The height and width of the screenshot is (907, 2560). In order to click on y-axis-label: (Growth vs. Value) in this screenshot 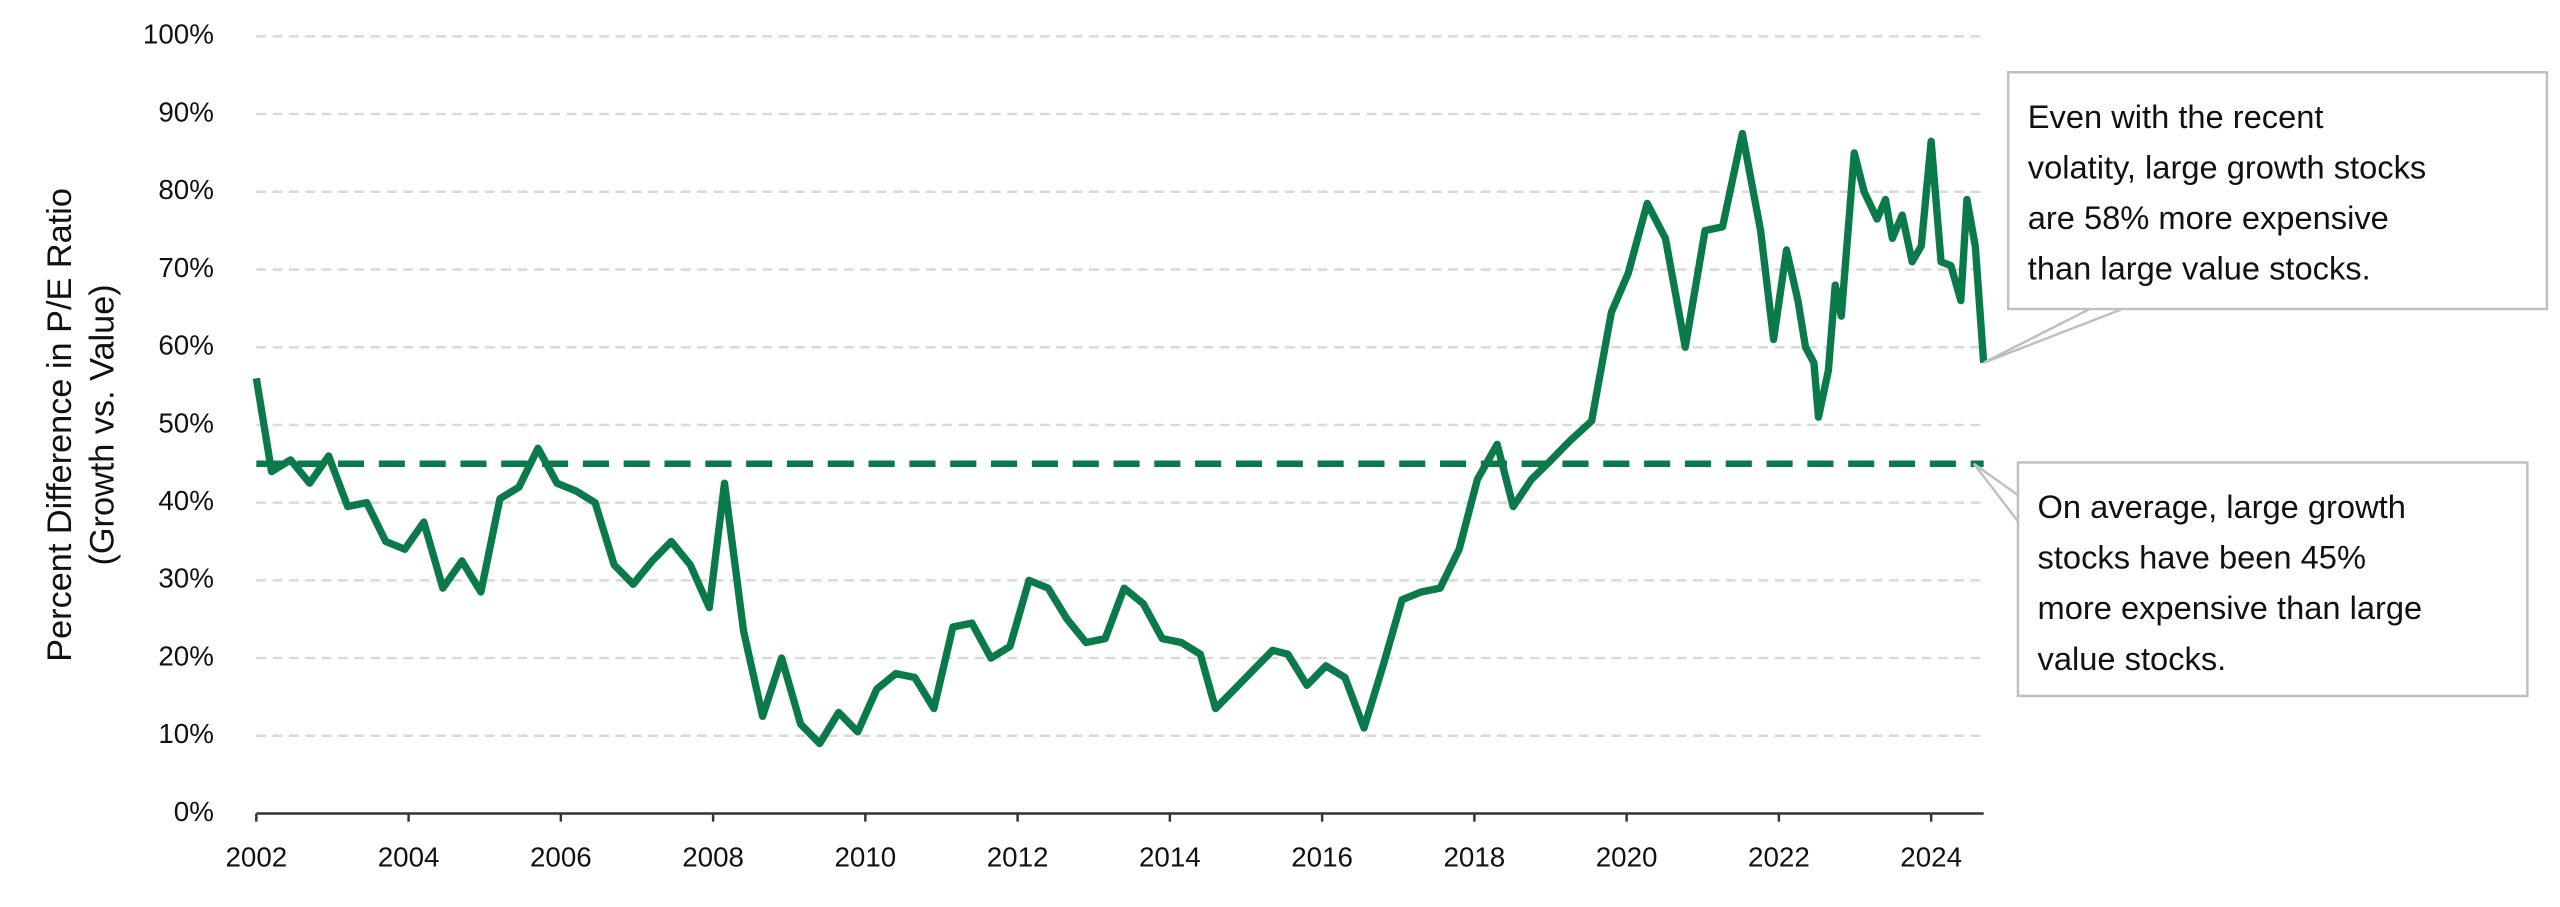, I will do `click(103, 424)`.